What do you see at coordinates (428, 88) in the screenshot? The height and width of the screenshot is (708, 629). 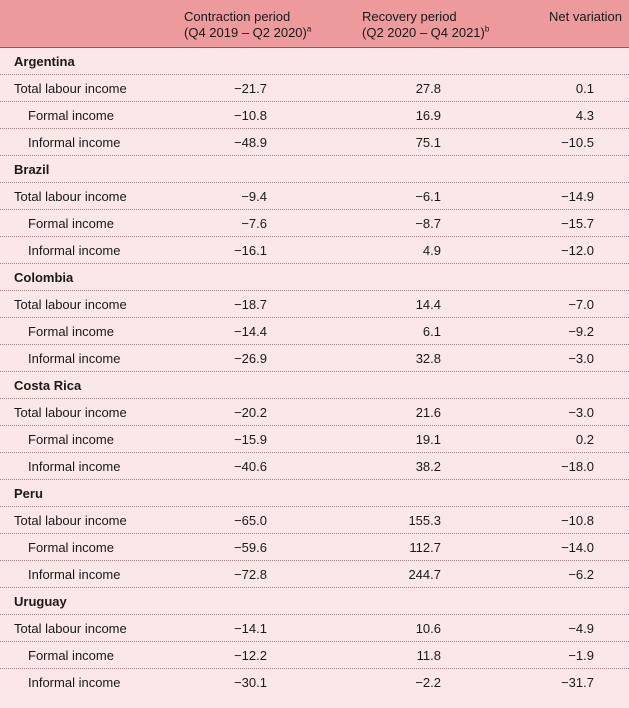 I see `recovery-value: 27.8` at bounding box center [428, 88].